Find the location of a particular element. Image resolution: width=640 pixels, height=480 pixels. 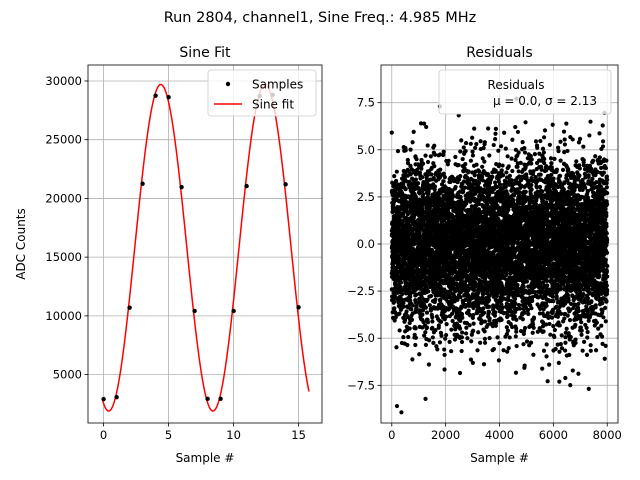

sine-fit-title: Sine Fit is located at coordinates (205, 53).